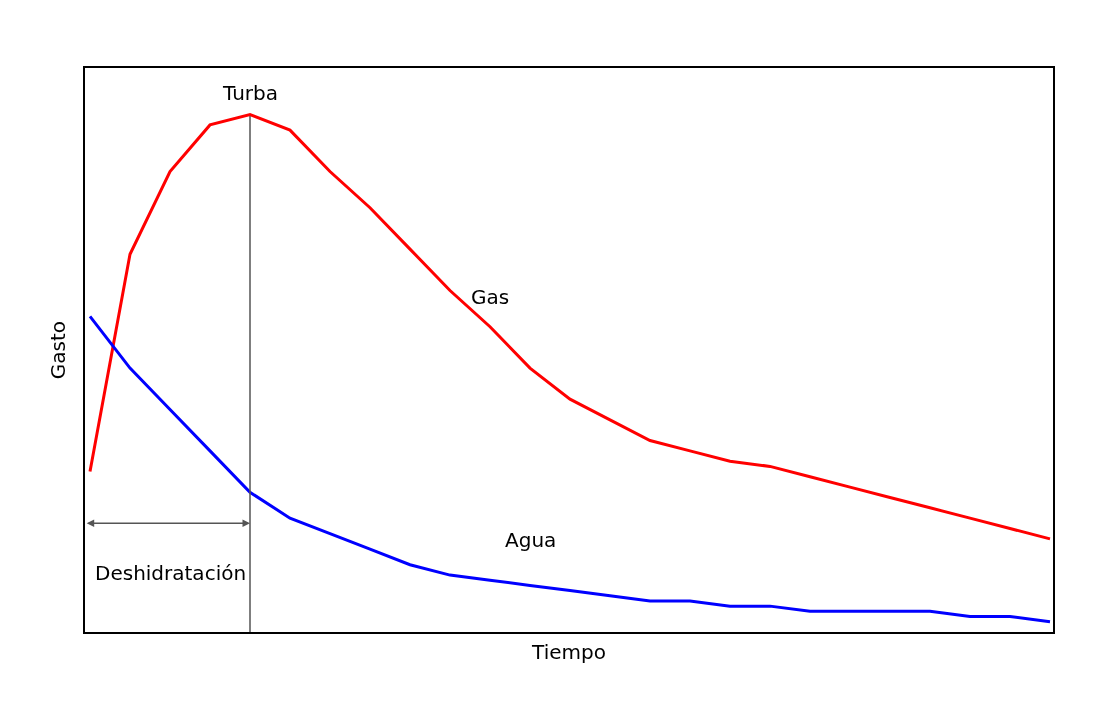 This screenshot has width=1119, height=709. What do you see at coordinates (171, 573) in the screenshot?
I see `annotation: Deshidratación` at bounding box center [171, 573].